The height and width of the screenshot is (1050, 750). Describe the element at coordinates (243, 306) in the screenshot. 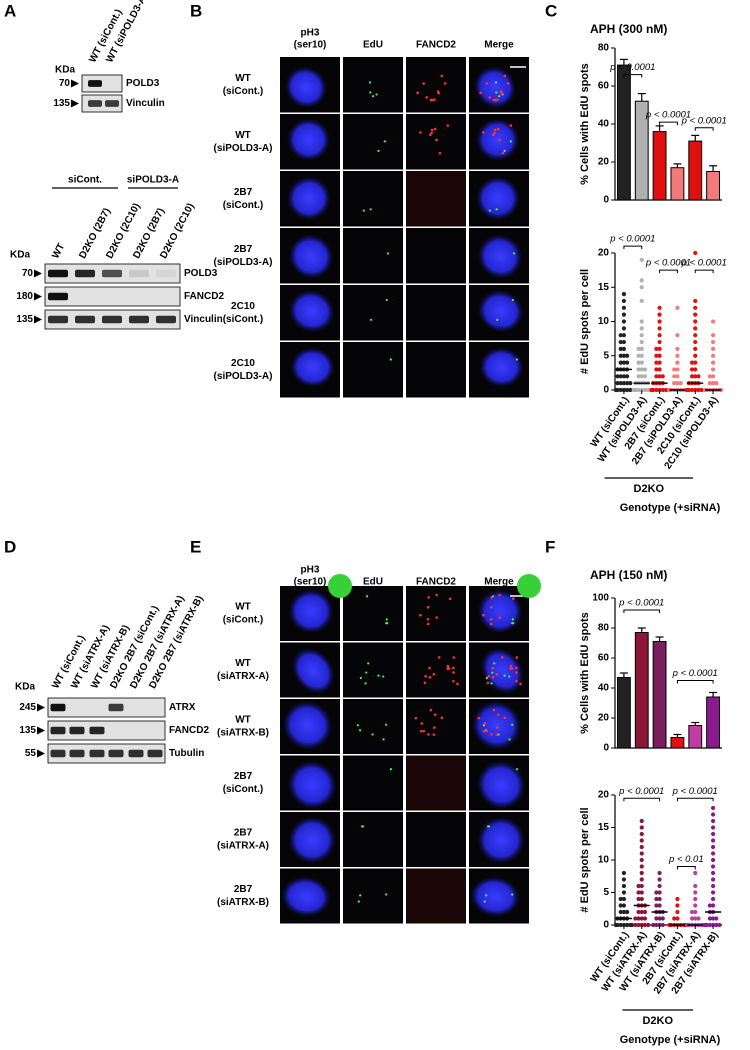

I see `row-label: 2C10` at that location.